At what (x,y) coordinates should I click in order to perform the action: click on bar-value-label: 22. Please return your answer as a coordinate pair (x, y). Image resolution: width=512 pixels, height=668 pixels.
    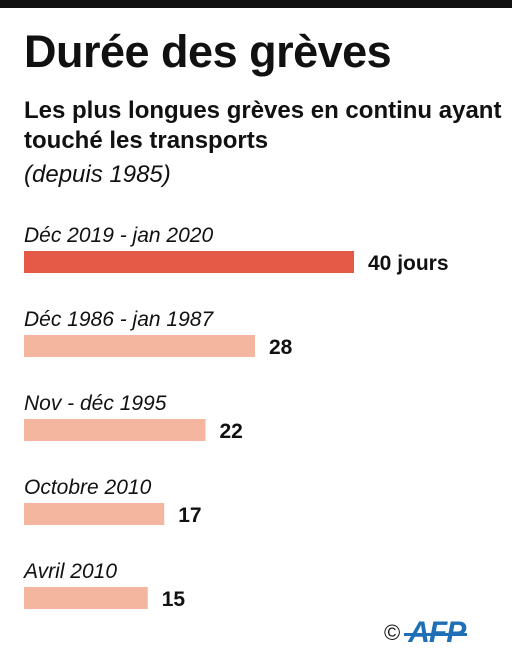
    Looking at the image, I should click on (231, 431).